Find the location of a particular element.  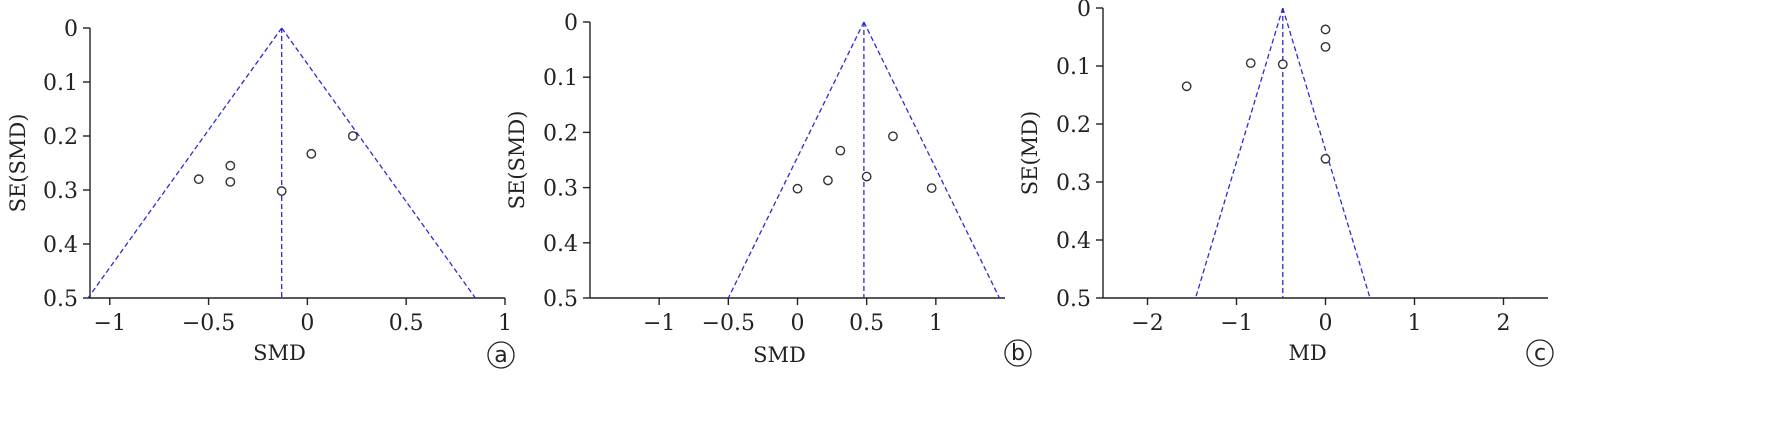

panel-label: c is located at coordinates (1540, 353).